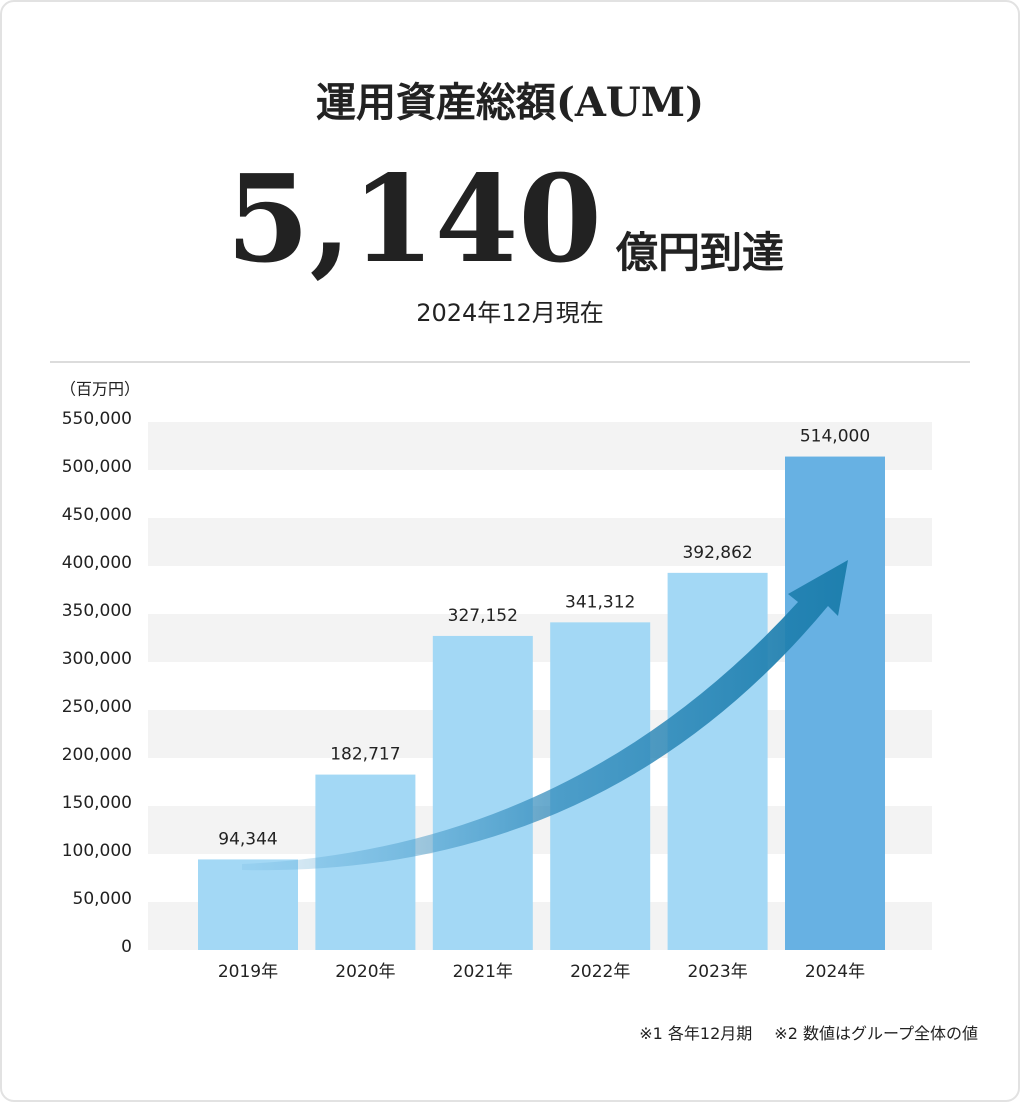 The height and width of the screenshot is (1102, 1020). What do you see at coordinates (97, 707) in the screenshot?
I see `y-tick-label: 250,000` at bounding box center [97, 707].